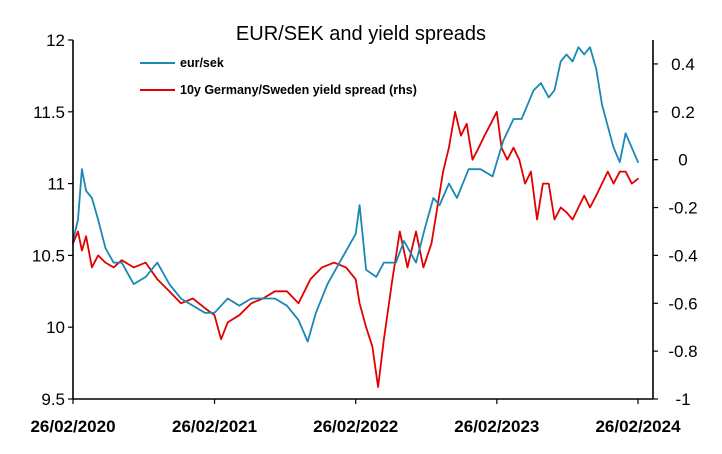  I want to click on right-tick-label: -0.6, so click(682, 303).